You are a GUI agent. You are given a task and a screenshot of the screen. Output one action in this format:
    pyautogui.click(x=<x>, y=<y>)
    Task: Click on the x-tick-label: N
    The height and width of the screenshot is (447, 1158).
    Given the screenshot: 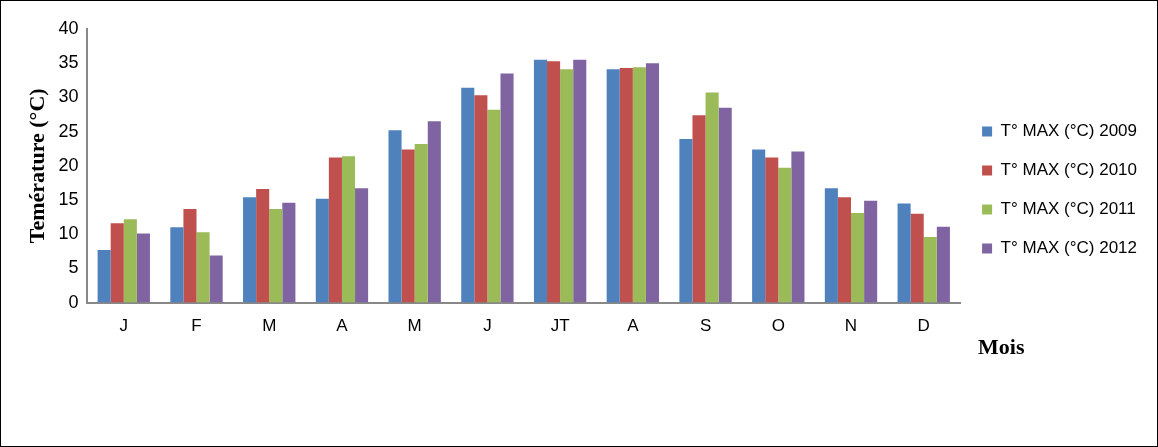 What is the action you would take?
    pyautogui.click(x=851, y=326)
    